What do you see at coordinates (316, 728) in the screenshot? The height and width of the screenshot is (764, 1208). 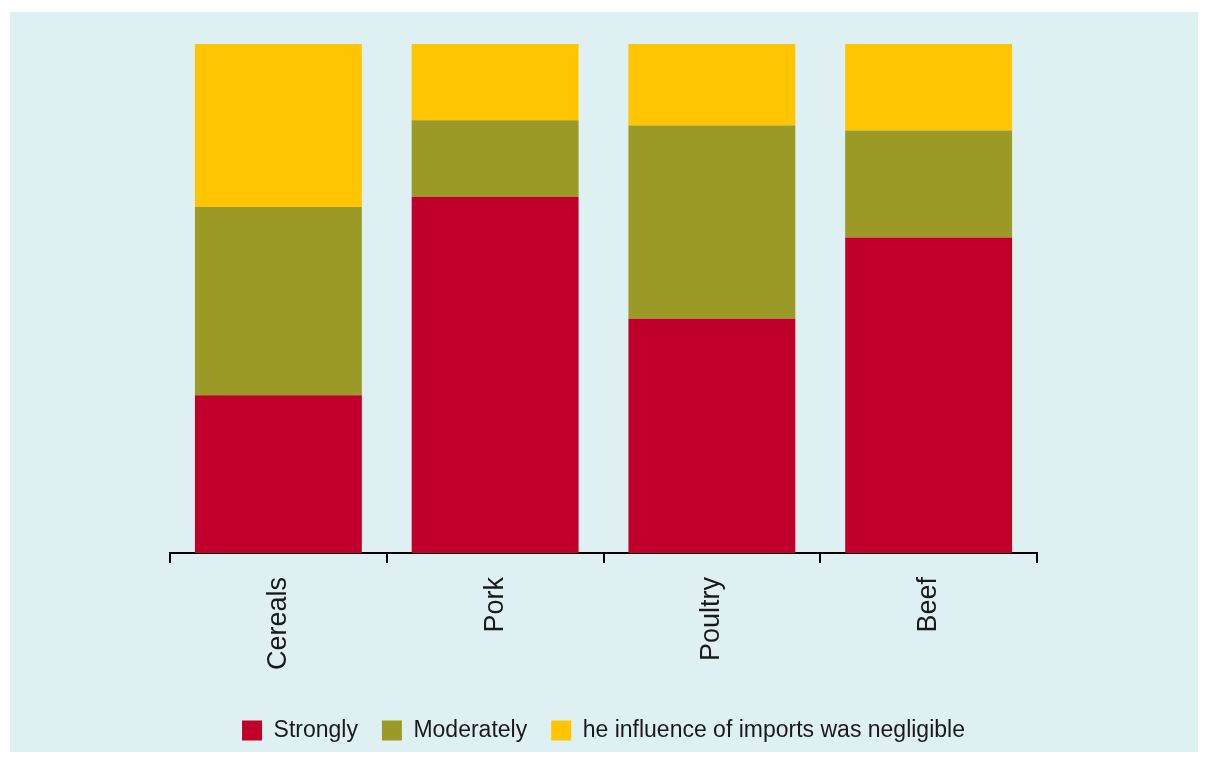 I see `legend-label: Strongly` at bounding box center [316, 728].